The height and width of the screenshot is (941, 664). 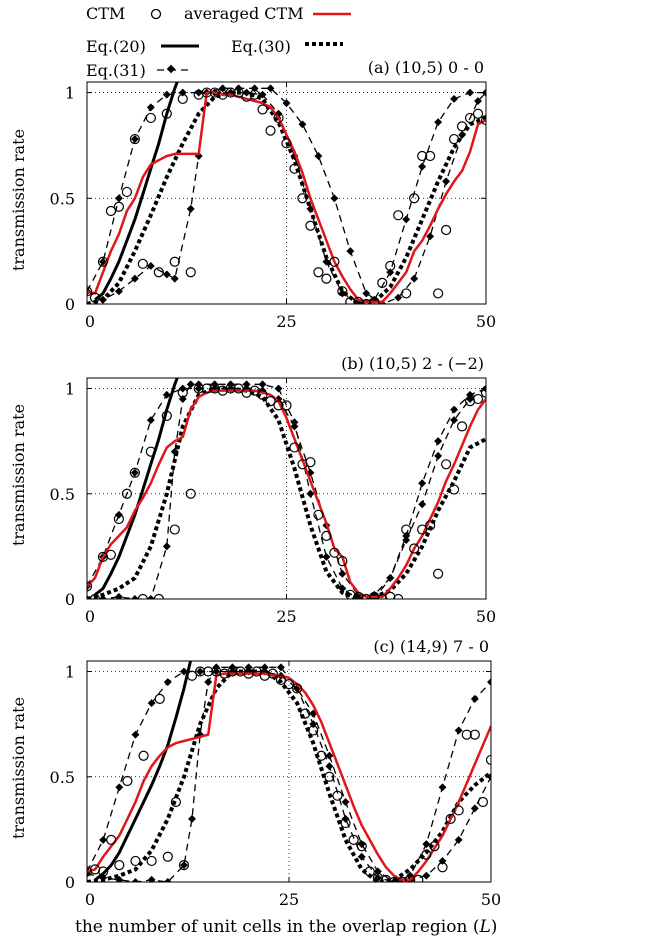 I want to click on panel-c-xtick-label: 0, so click(x=90, y=899).